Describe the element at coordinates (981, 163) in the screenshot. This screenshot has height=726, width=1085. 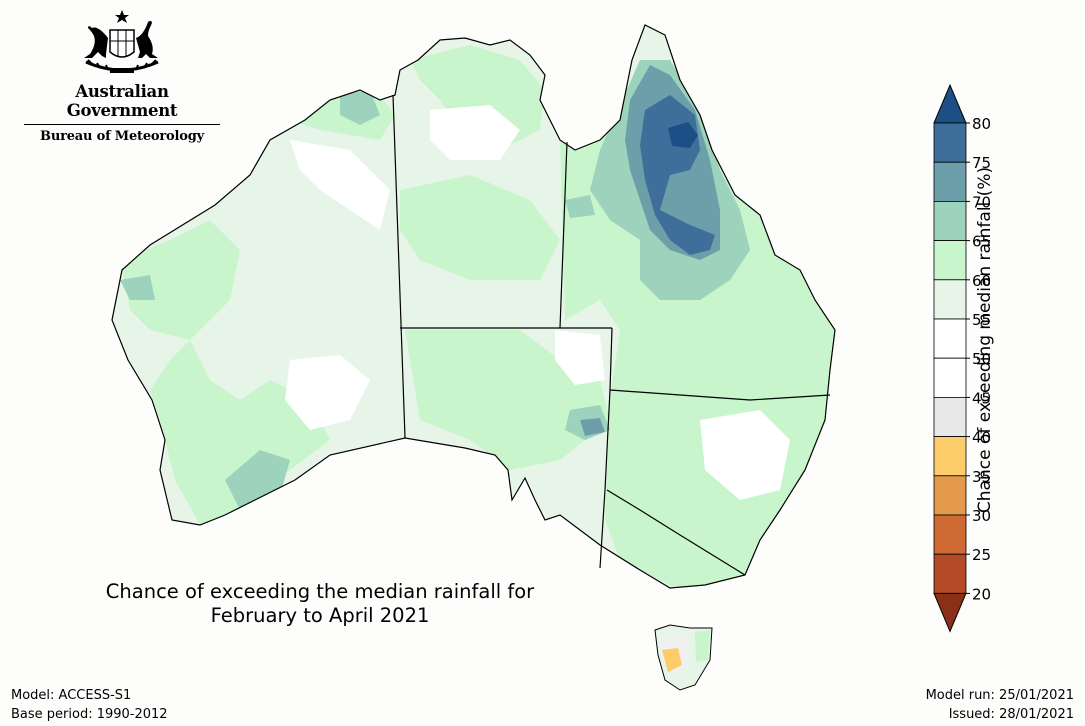
I see `colorbar-tick-label-75: 75` at that location.